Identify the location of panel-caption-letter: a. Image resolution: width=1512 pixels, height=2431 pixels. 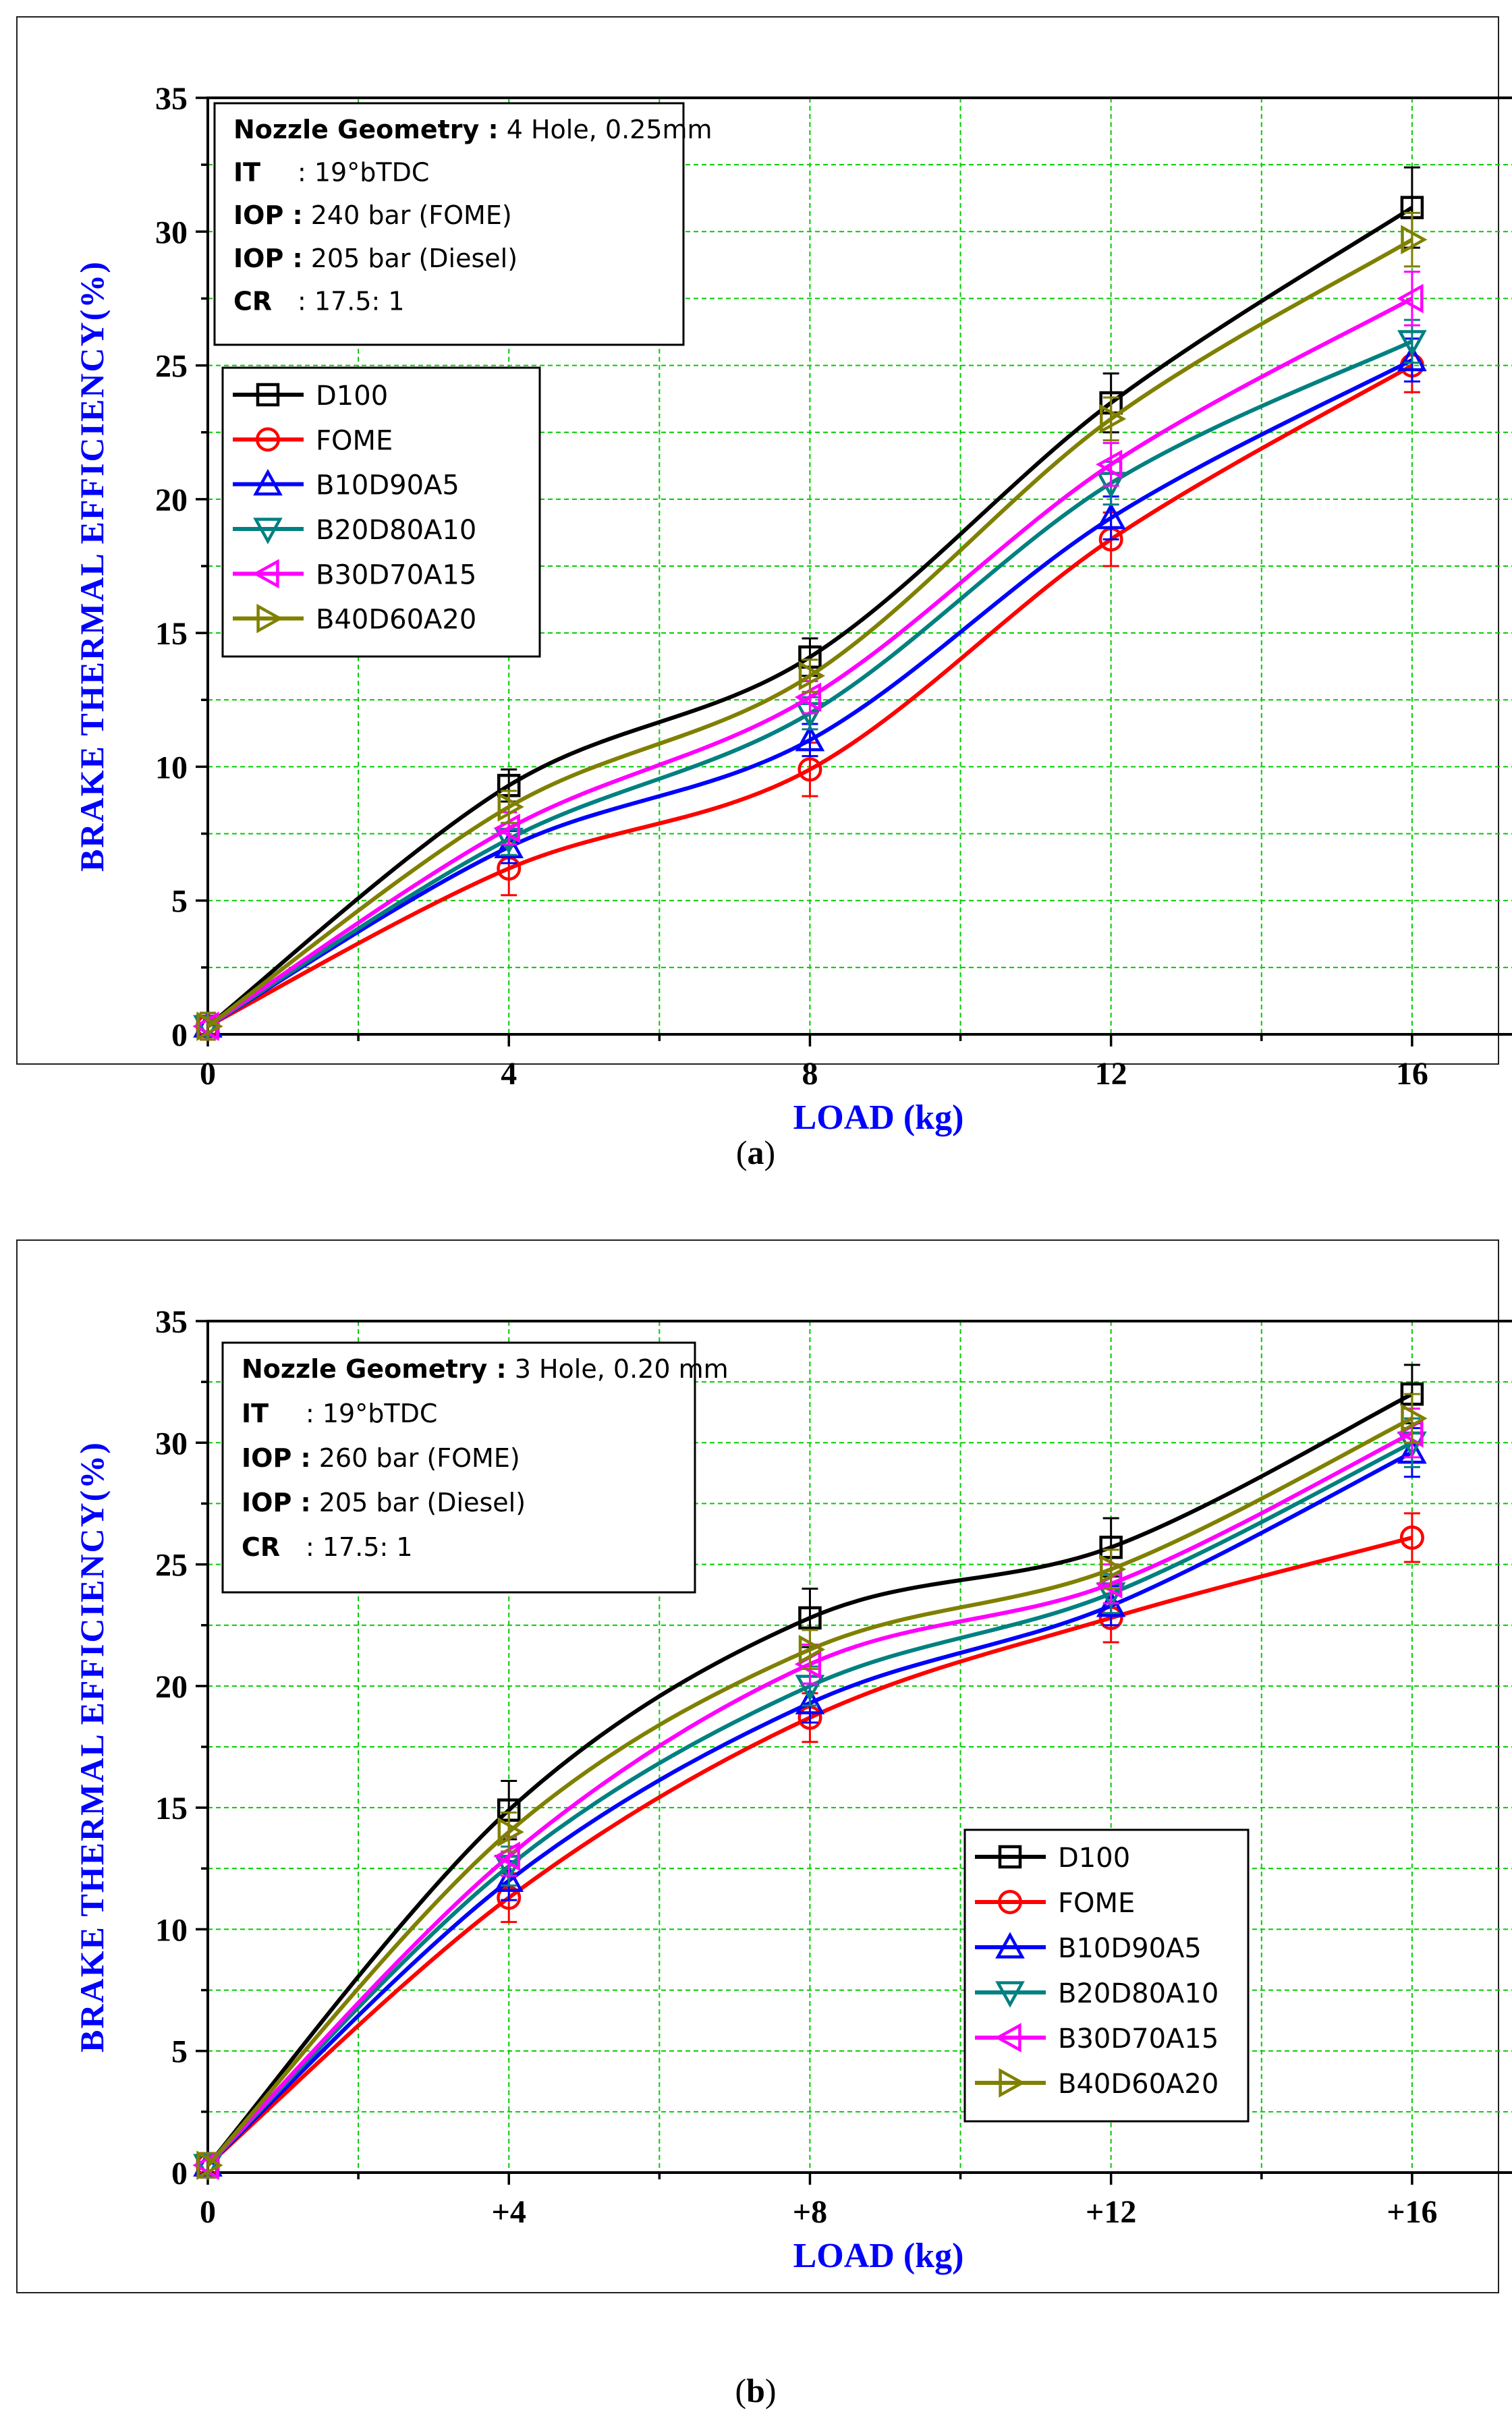
(756, 1152).